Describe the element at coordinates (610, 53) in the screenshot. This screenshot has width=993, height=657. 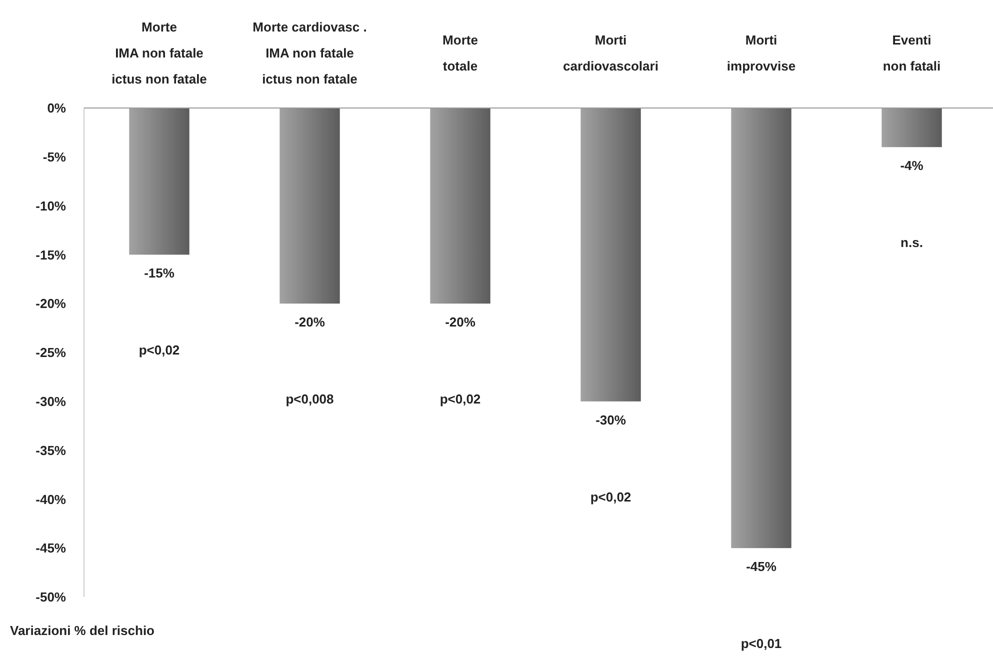
I see `x-tick-label: Morti cardiovascolari` at that location.